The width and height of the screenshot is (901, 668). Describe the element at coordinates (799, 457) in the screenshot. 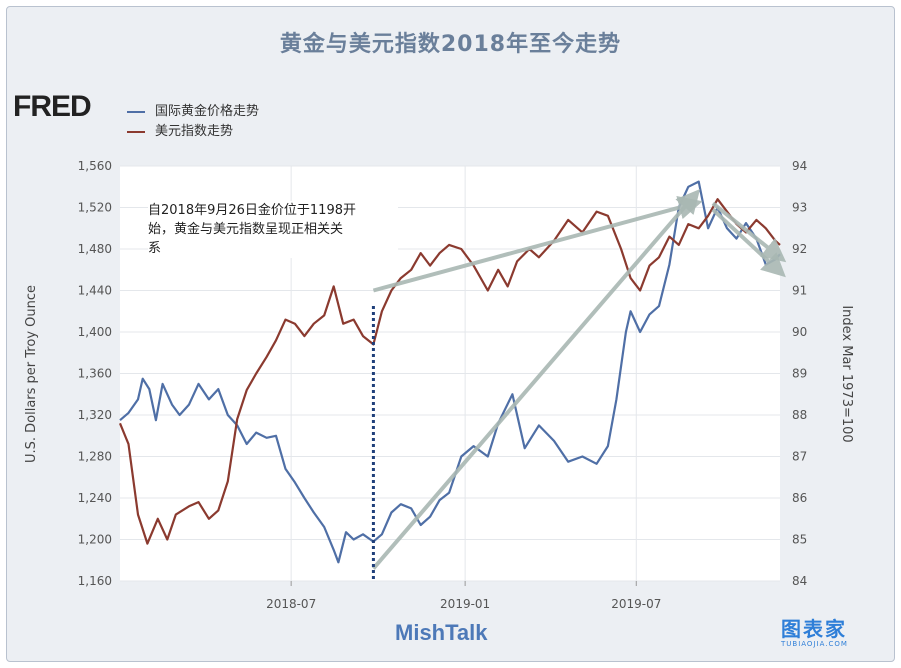

I see `right-y-tick-label: 87` at that location.